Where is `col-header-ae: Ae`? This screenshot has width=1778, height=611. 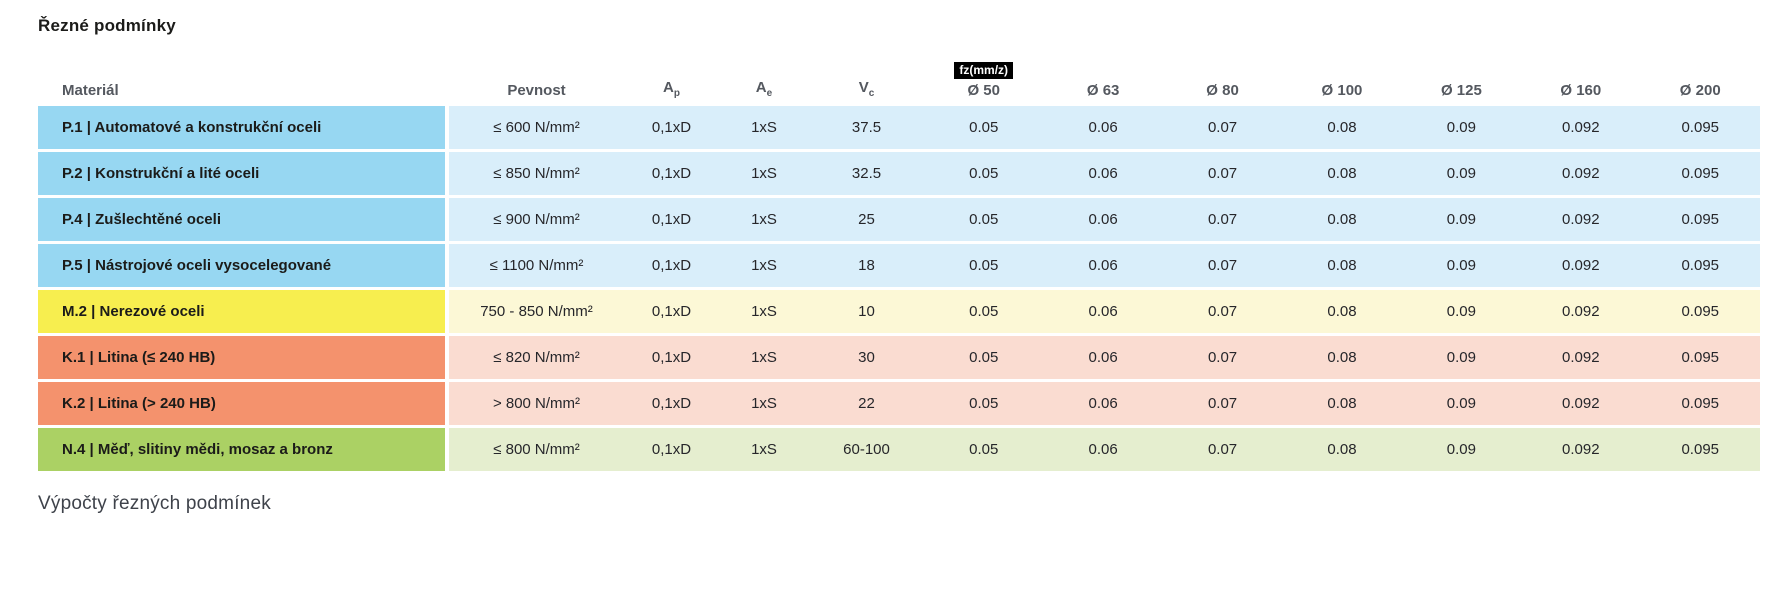 col-header-ae: Ae is located at coordinates (764, 89).